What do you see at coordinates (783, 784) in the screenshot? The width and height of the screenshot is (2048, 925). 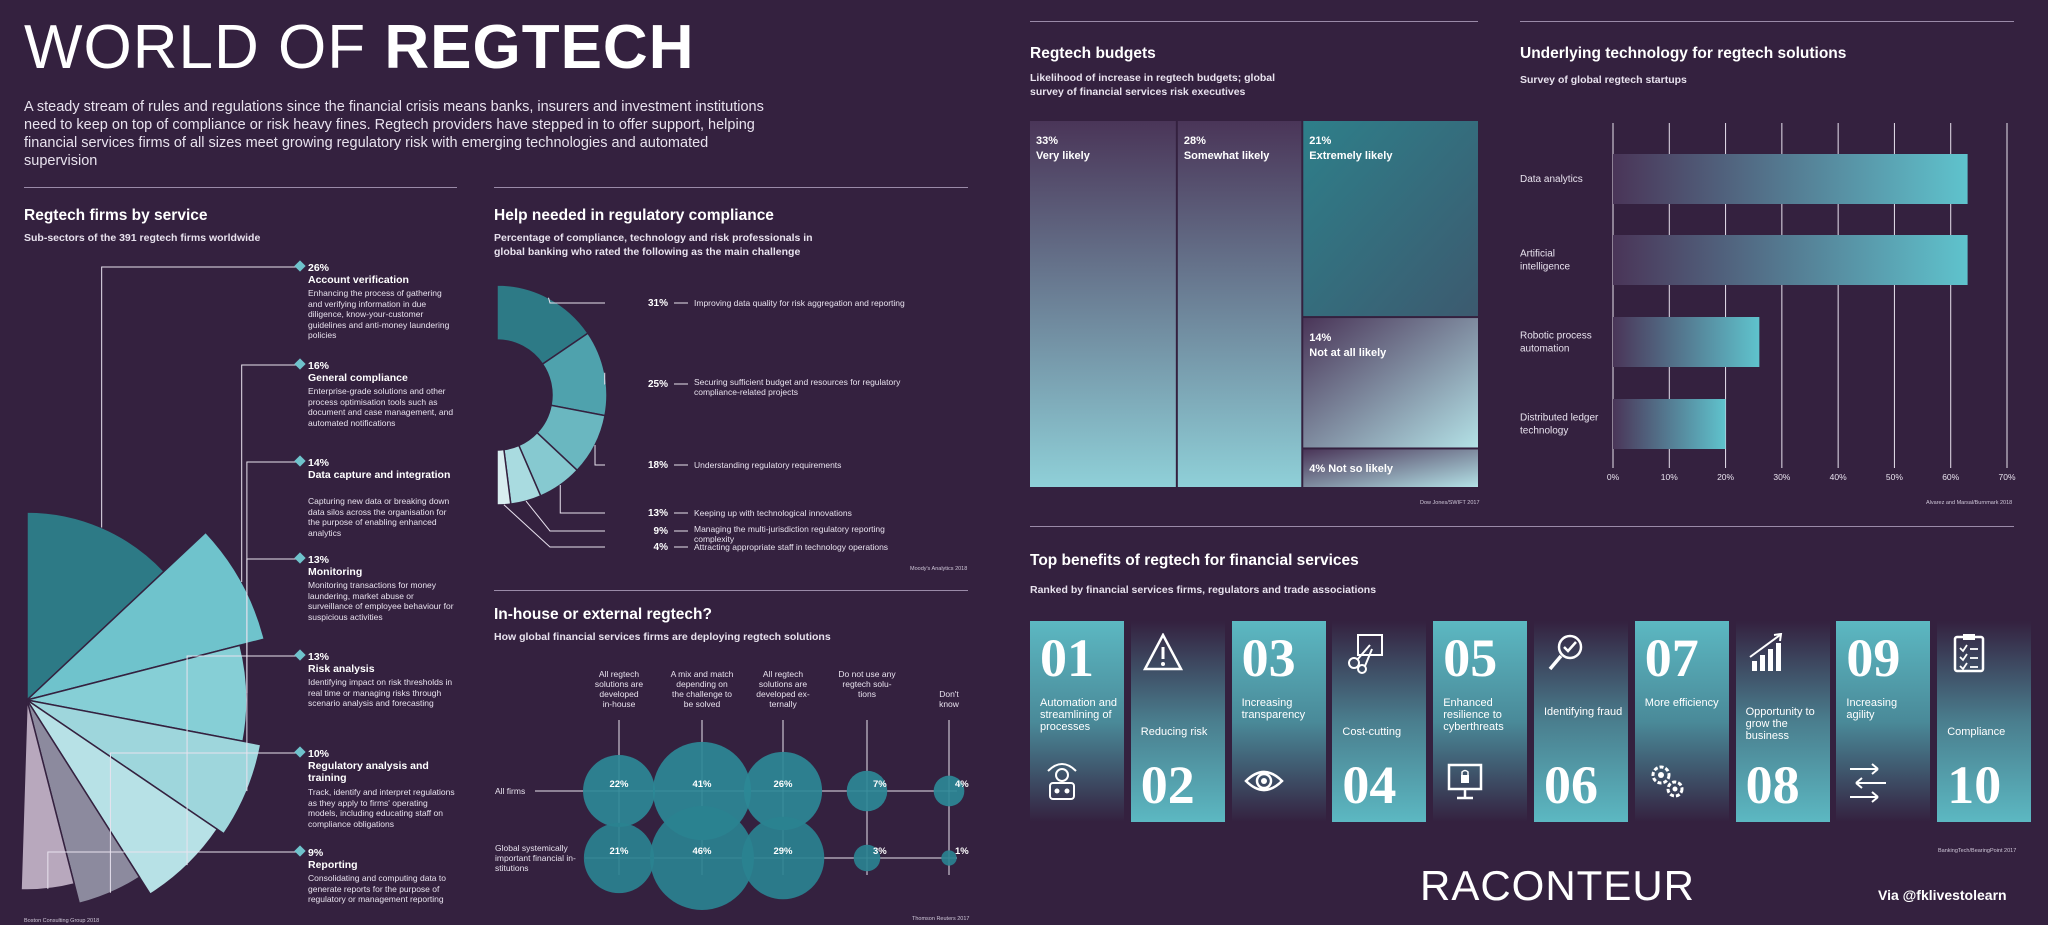 I see `inhouse-value-label: 26%` at bounding box center [783, 784].